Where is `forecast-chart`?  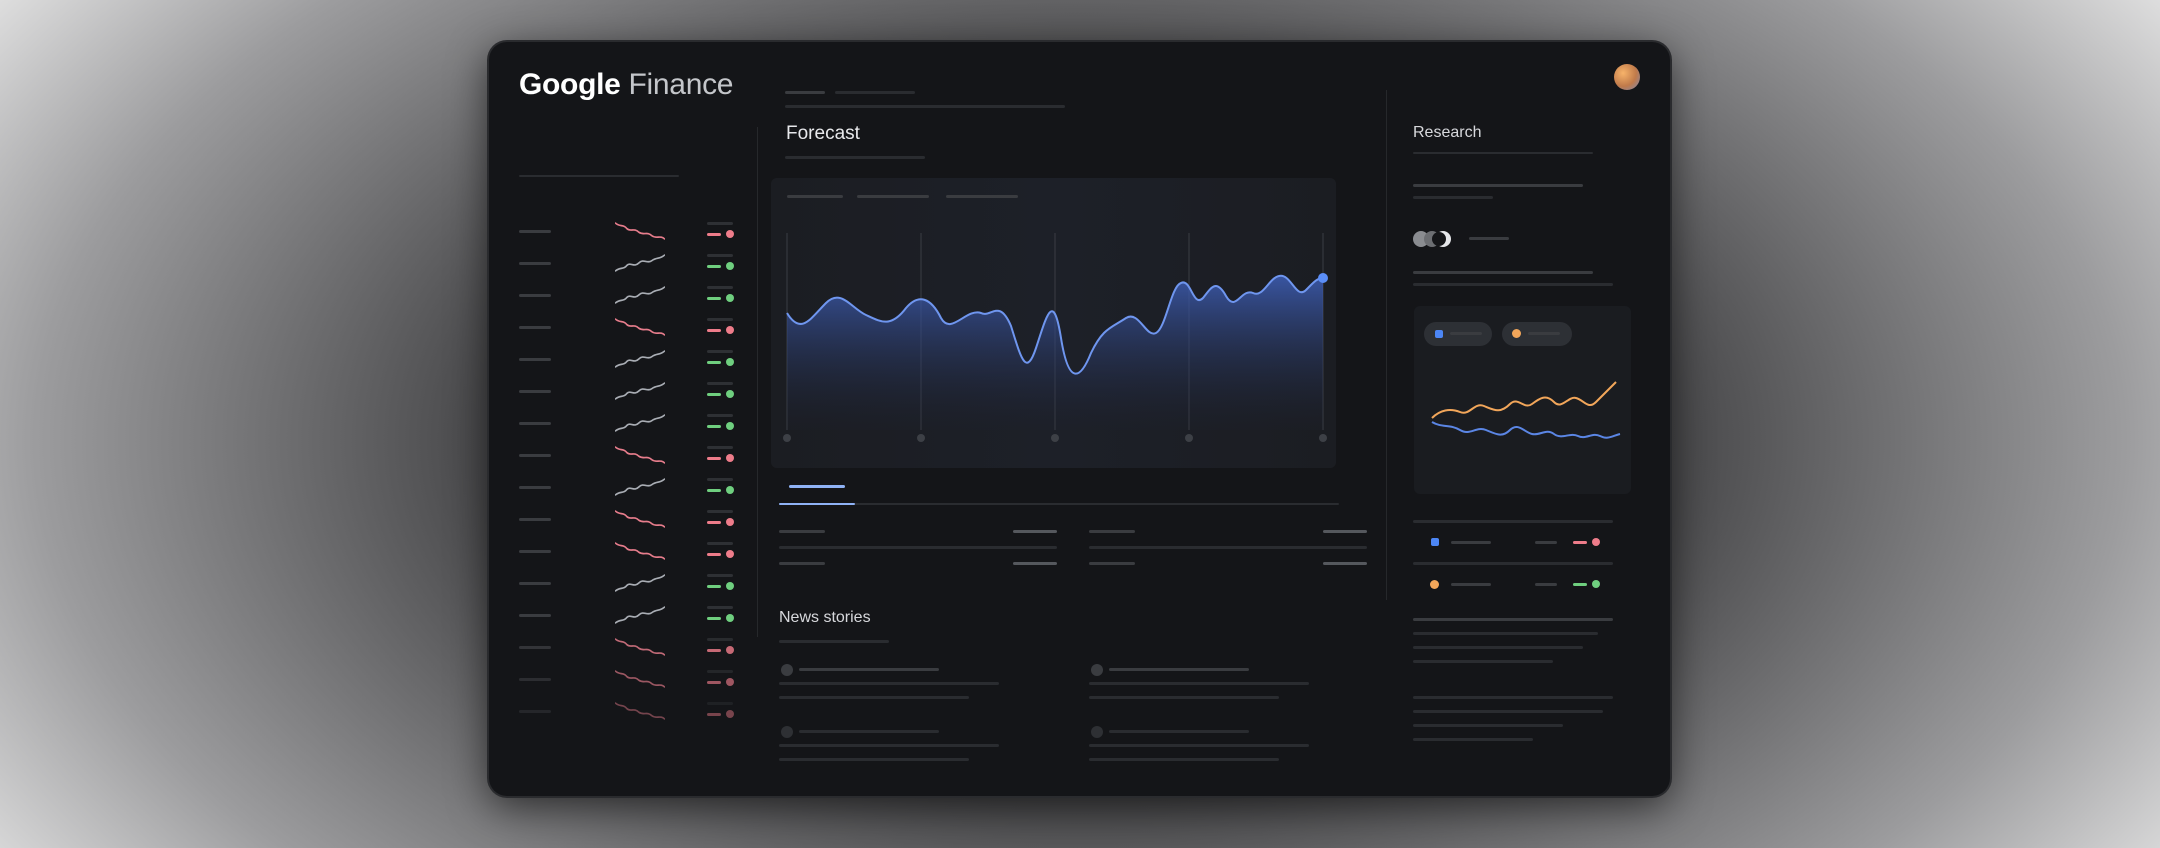
forecast-chart is located at coordinates (1053, 323).